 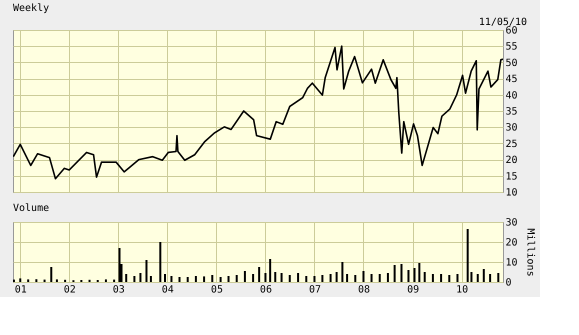 What do you see at coordinates (512, 112) in the screenshot?
I see `y-tick-label: 35` at bounding box center [512, 112].